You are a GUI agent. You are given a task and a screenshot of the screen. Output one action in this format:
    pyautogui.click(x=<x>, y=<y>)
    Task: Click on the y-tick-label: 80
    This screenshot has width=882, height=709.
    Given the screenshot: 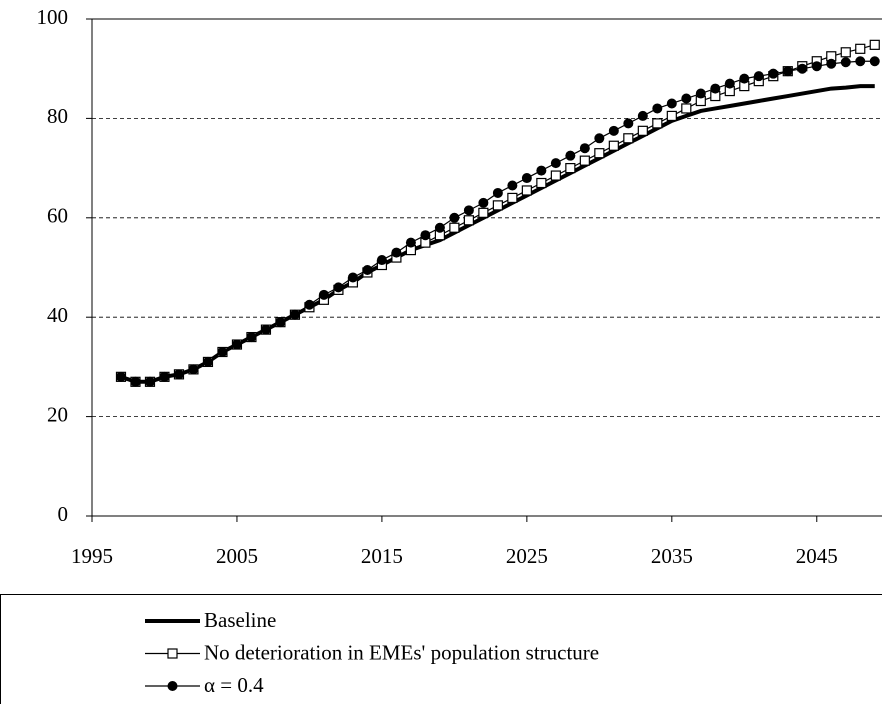 What is the action you would take?
    pyautogui.click(x=57, y=116)
    